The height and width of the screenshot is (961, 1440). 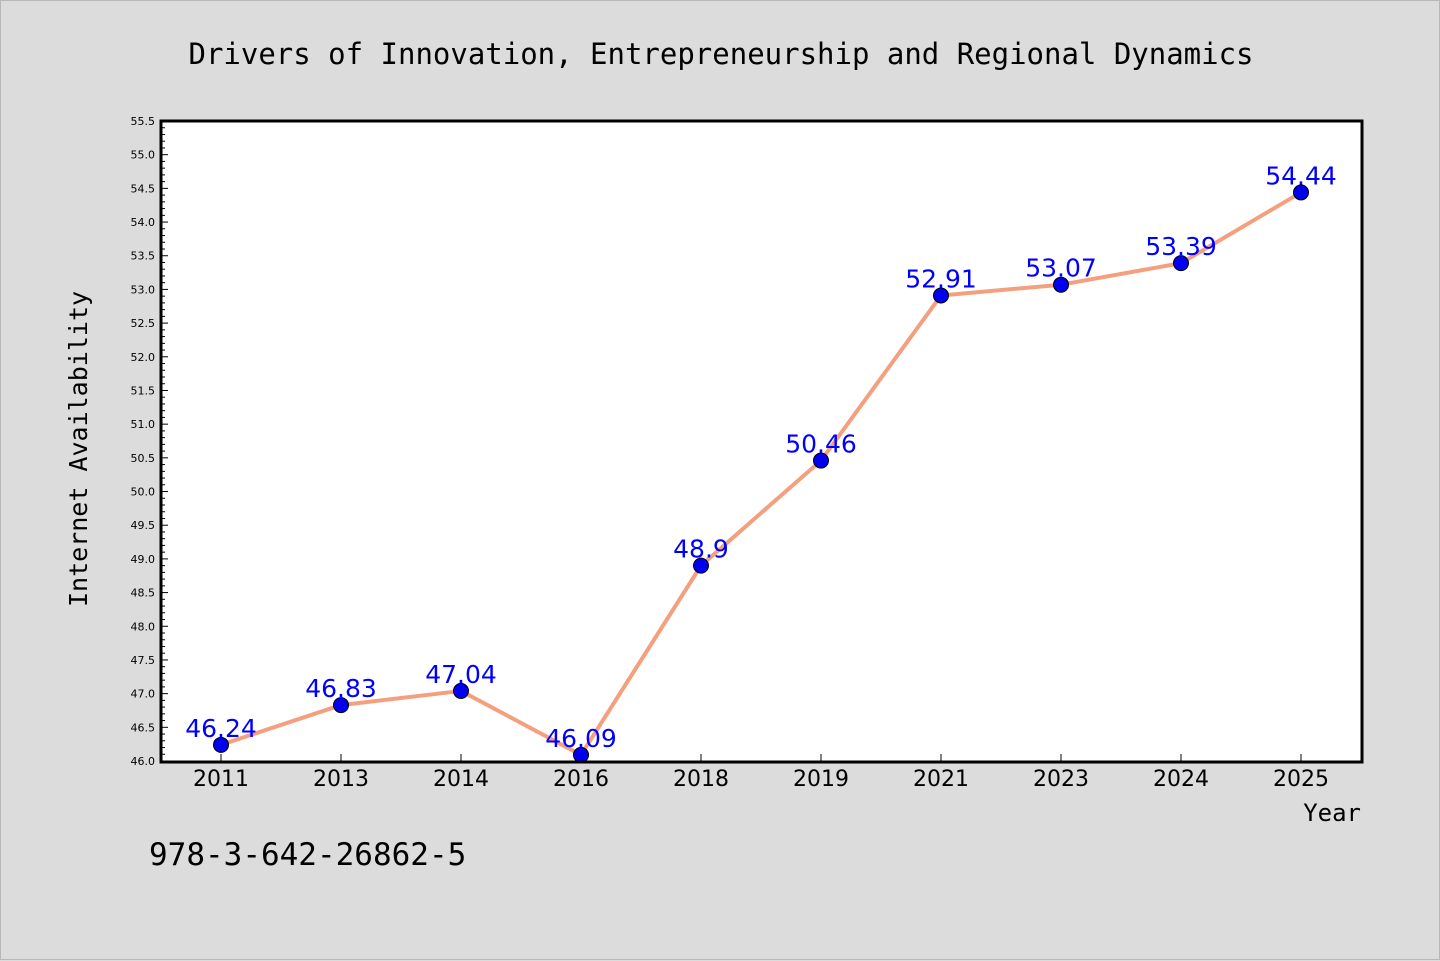 I want to click on y-tick-label: 54.5, so click(x=143, y=188).